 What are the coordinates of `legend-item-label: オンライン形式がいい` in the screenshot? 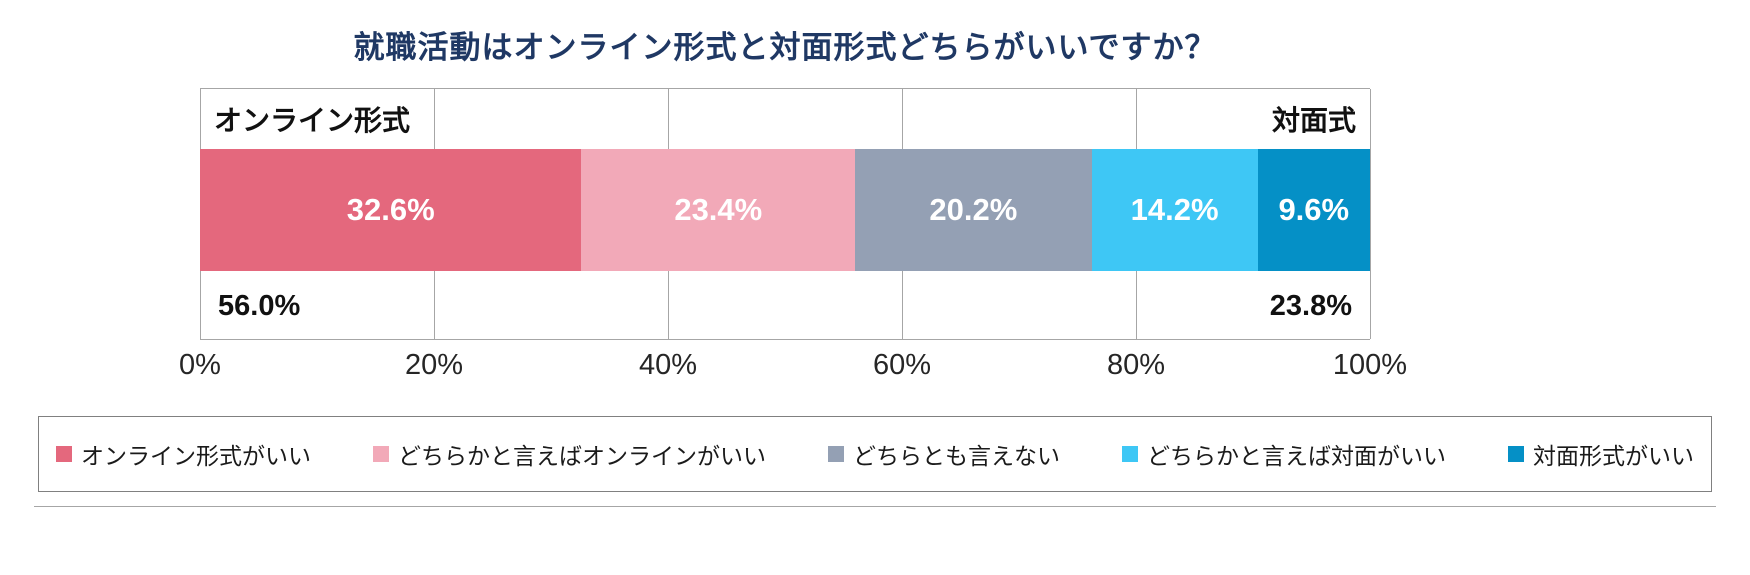 It's located at (196, 456).